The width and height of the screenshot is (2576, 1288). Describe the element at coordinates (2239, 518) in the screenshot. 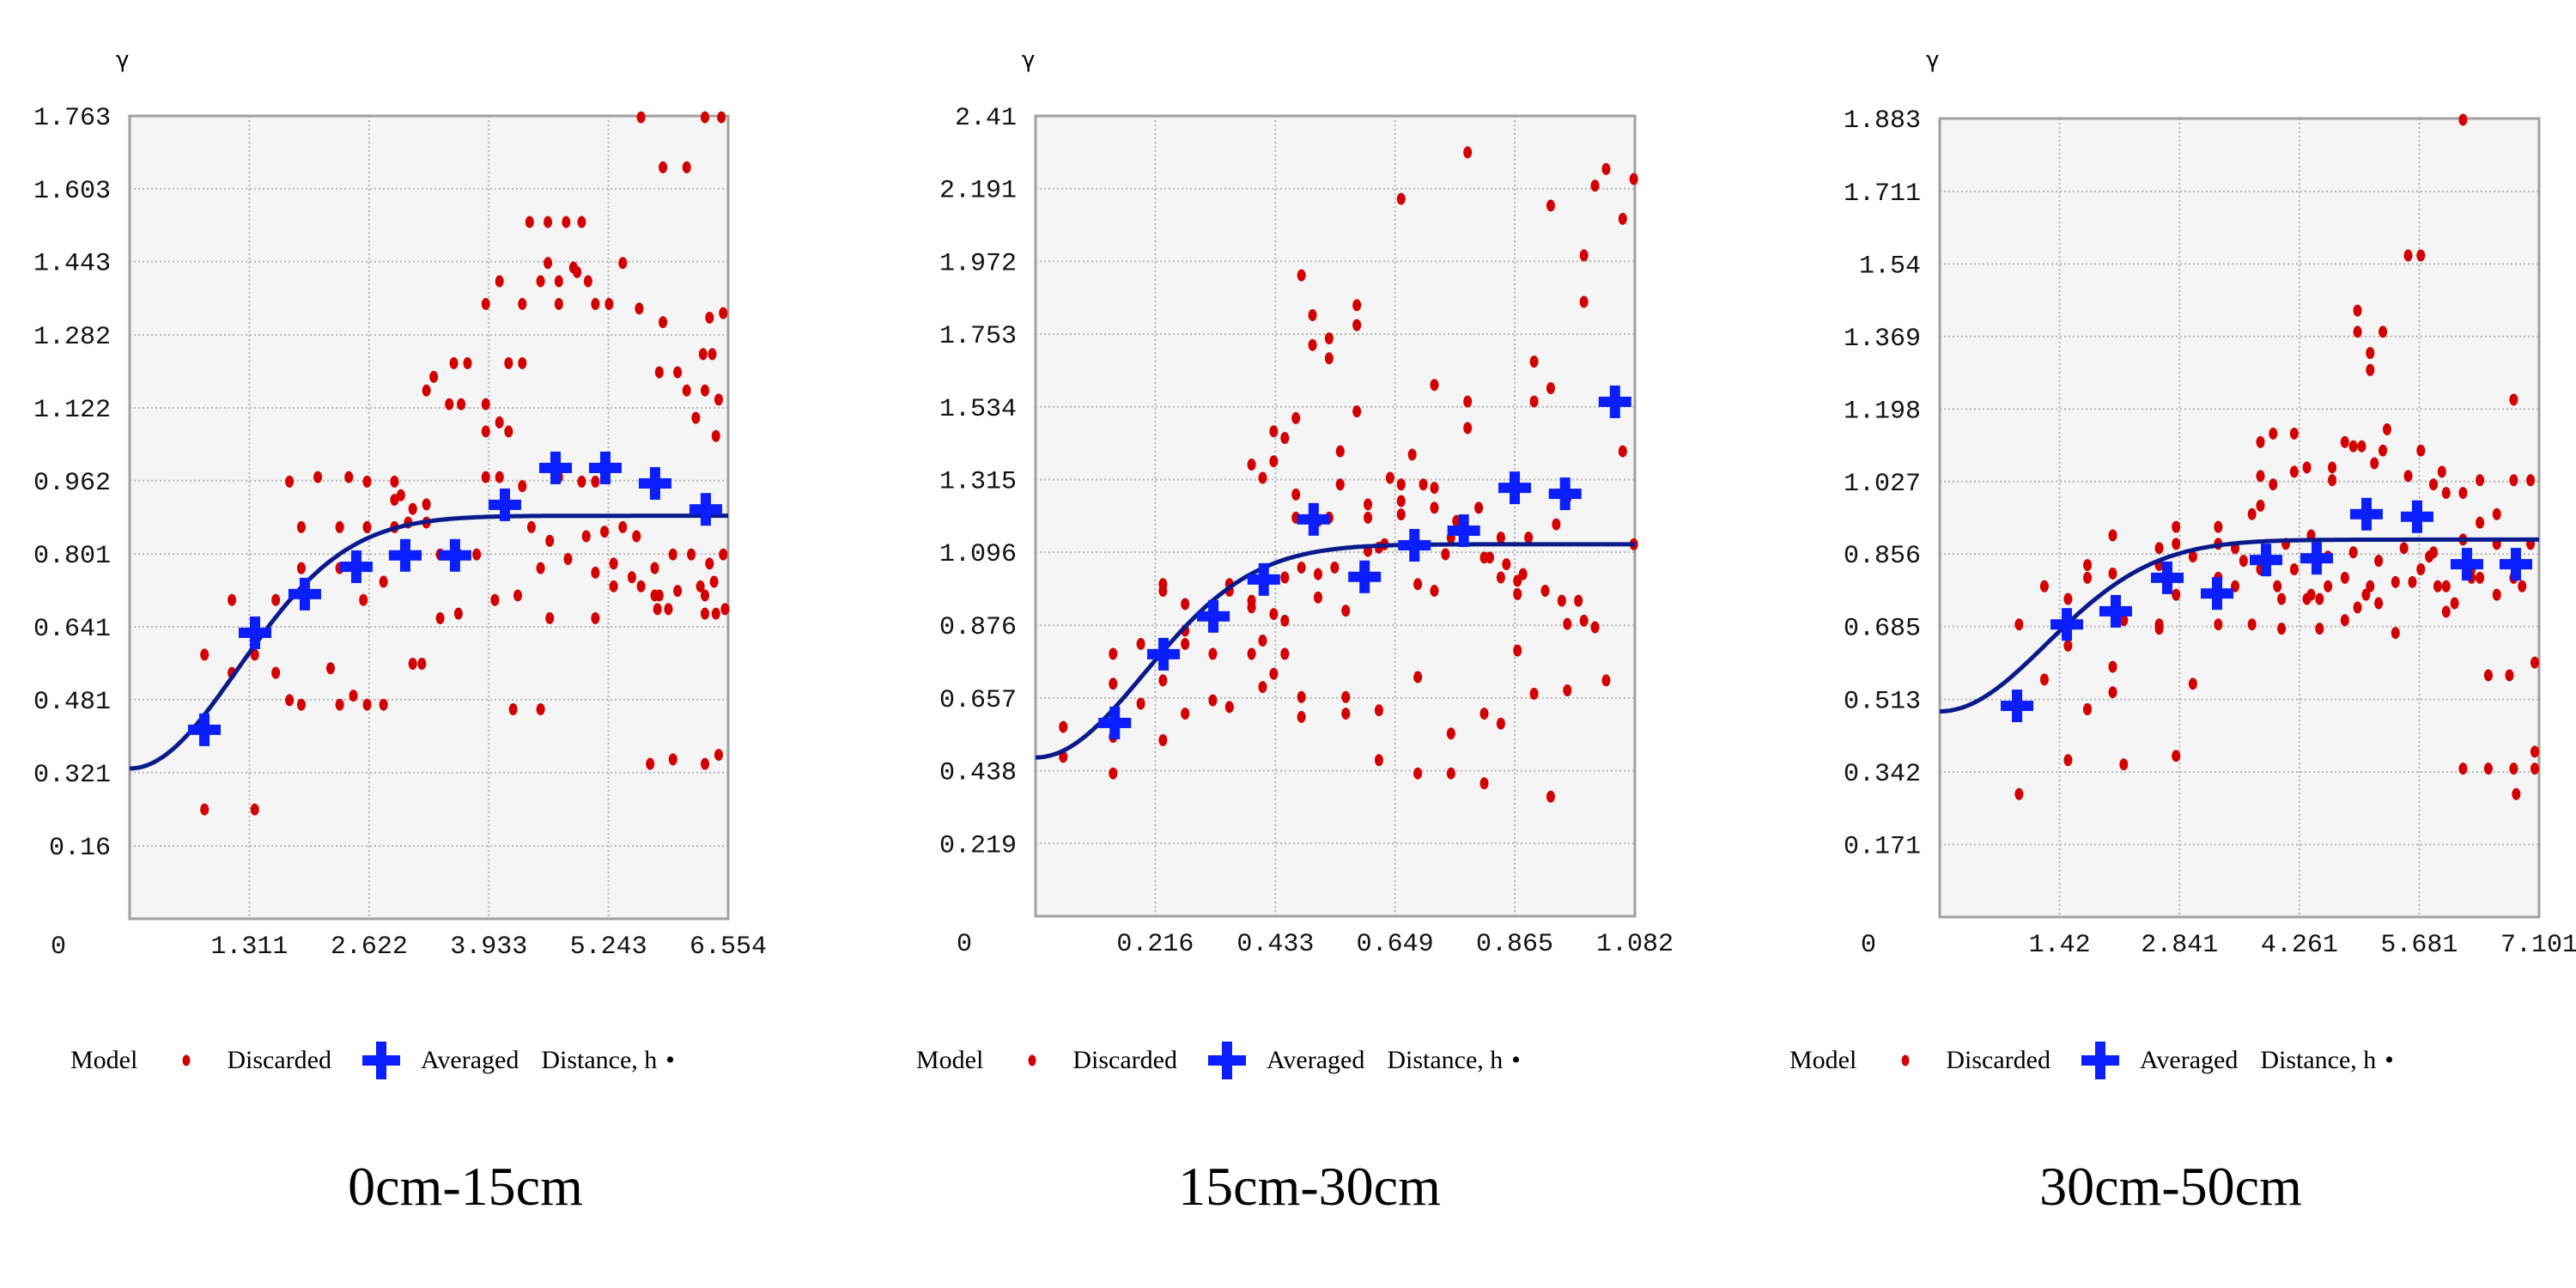

I see `plot-frame` at that location.